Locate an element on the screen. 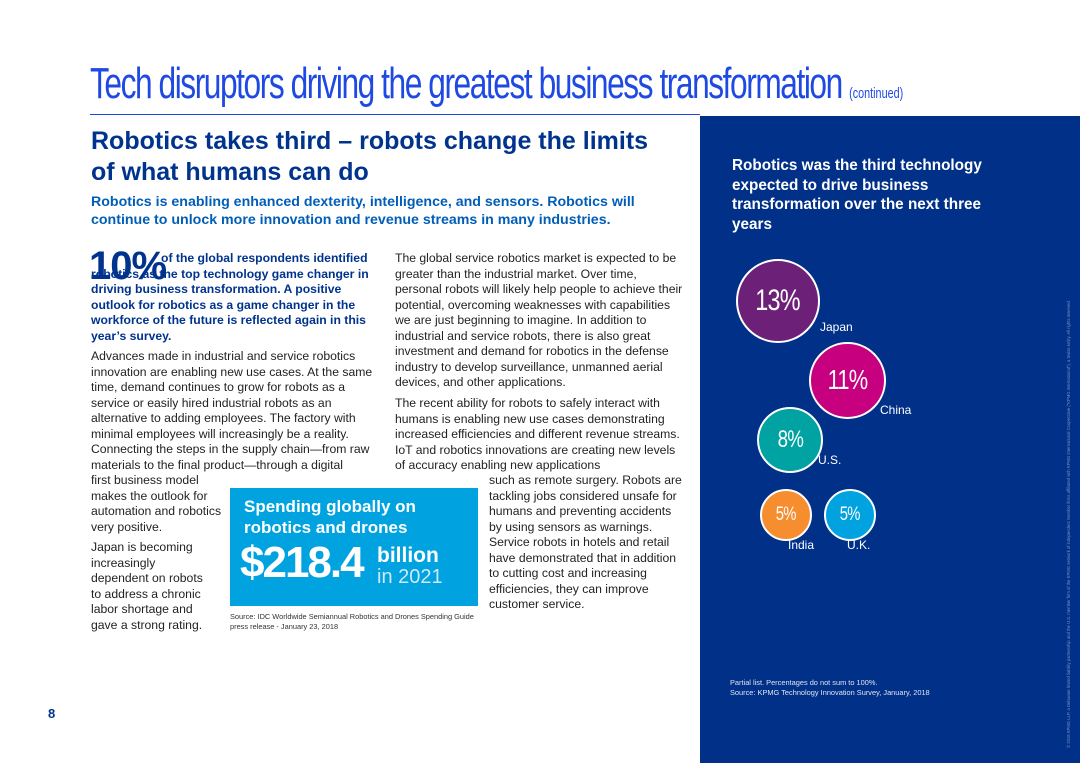 The image size is (1080, 763). bubble-category-label: China is located at coordinates (896, 410).